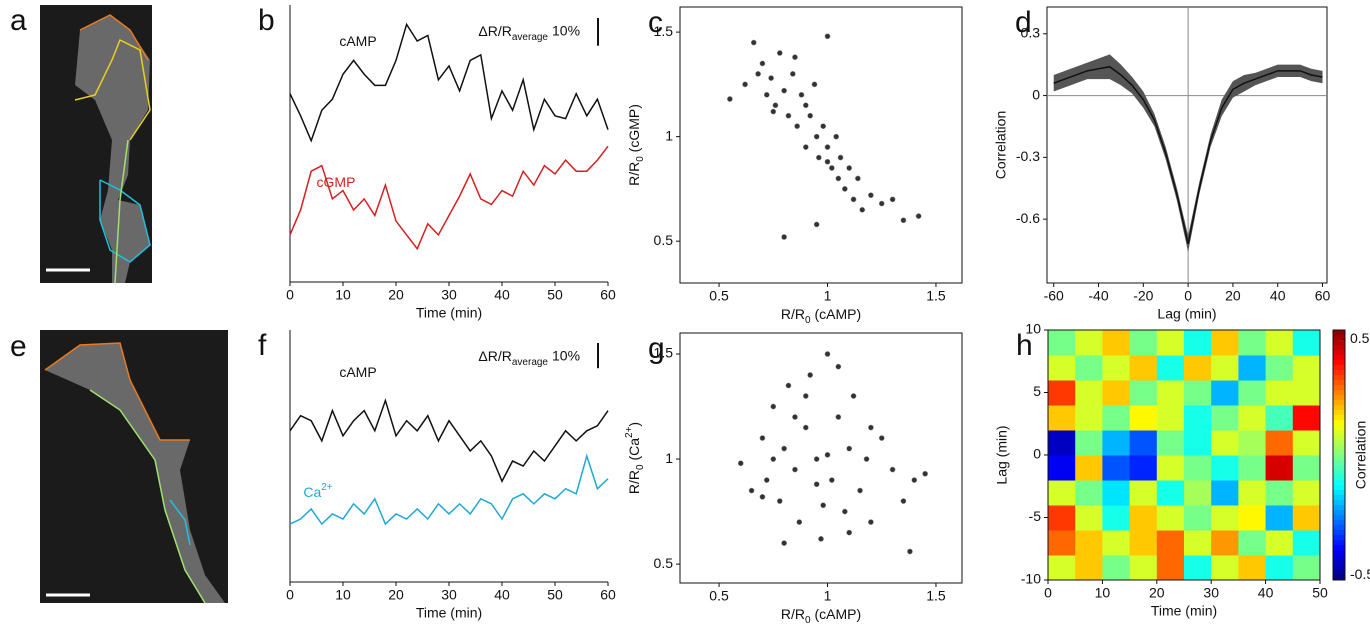 This screenshot has width=1370, height=631. Describe the element at coordinates (494, 31) in the screenshot. I see `scale-bar-text-part: ΔR/R` at that location.